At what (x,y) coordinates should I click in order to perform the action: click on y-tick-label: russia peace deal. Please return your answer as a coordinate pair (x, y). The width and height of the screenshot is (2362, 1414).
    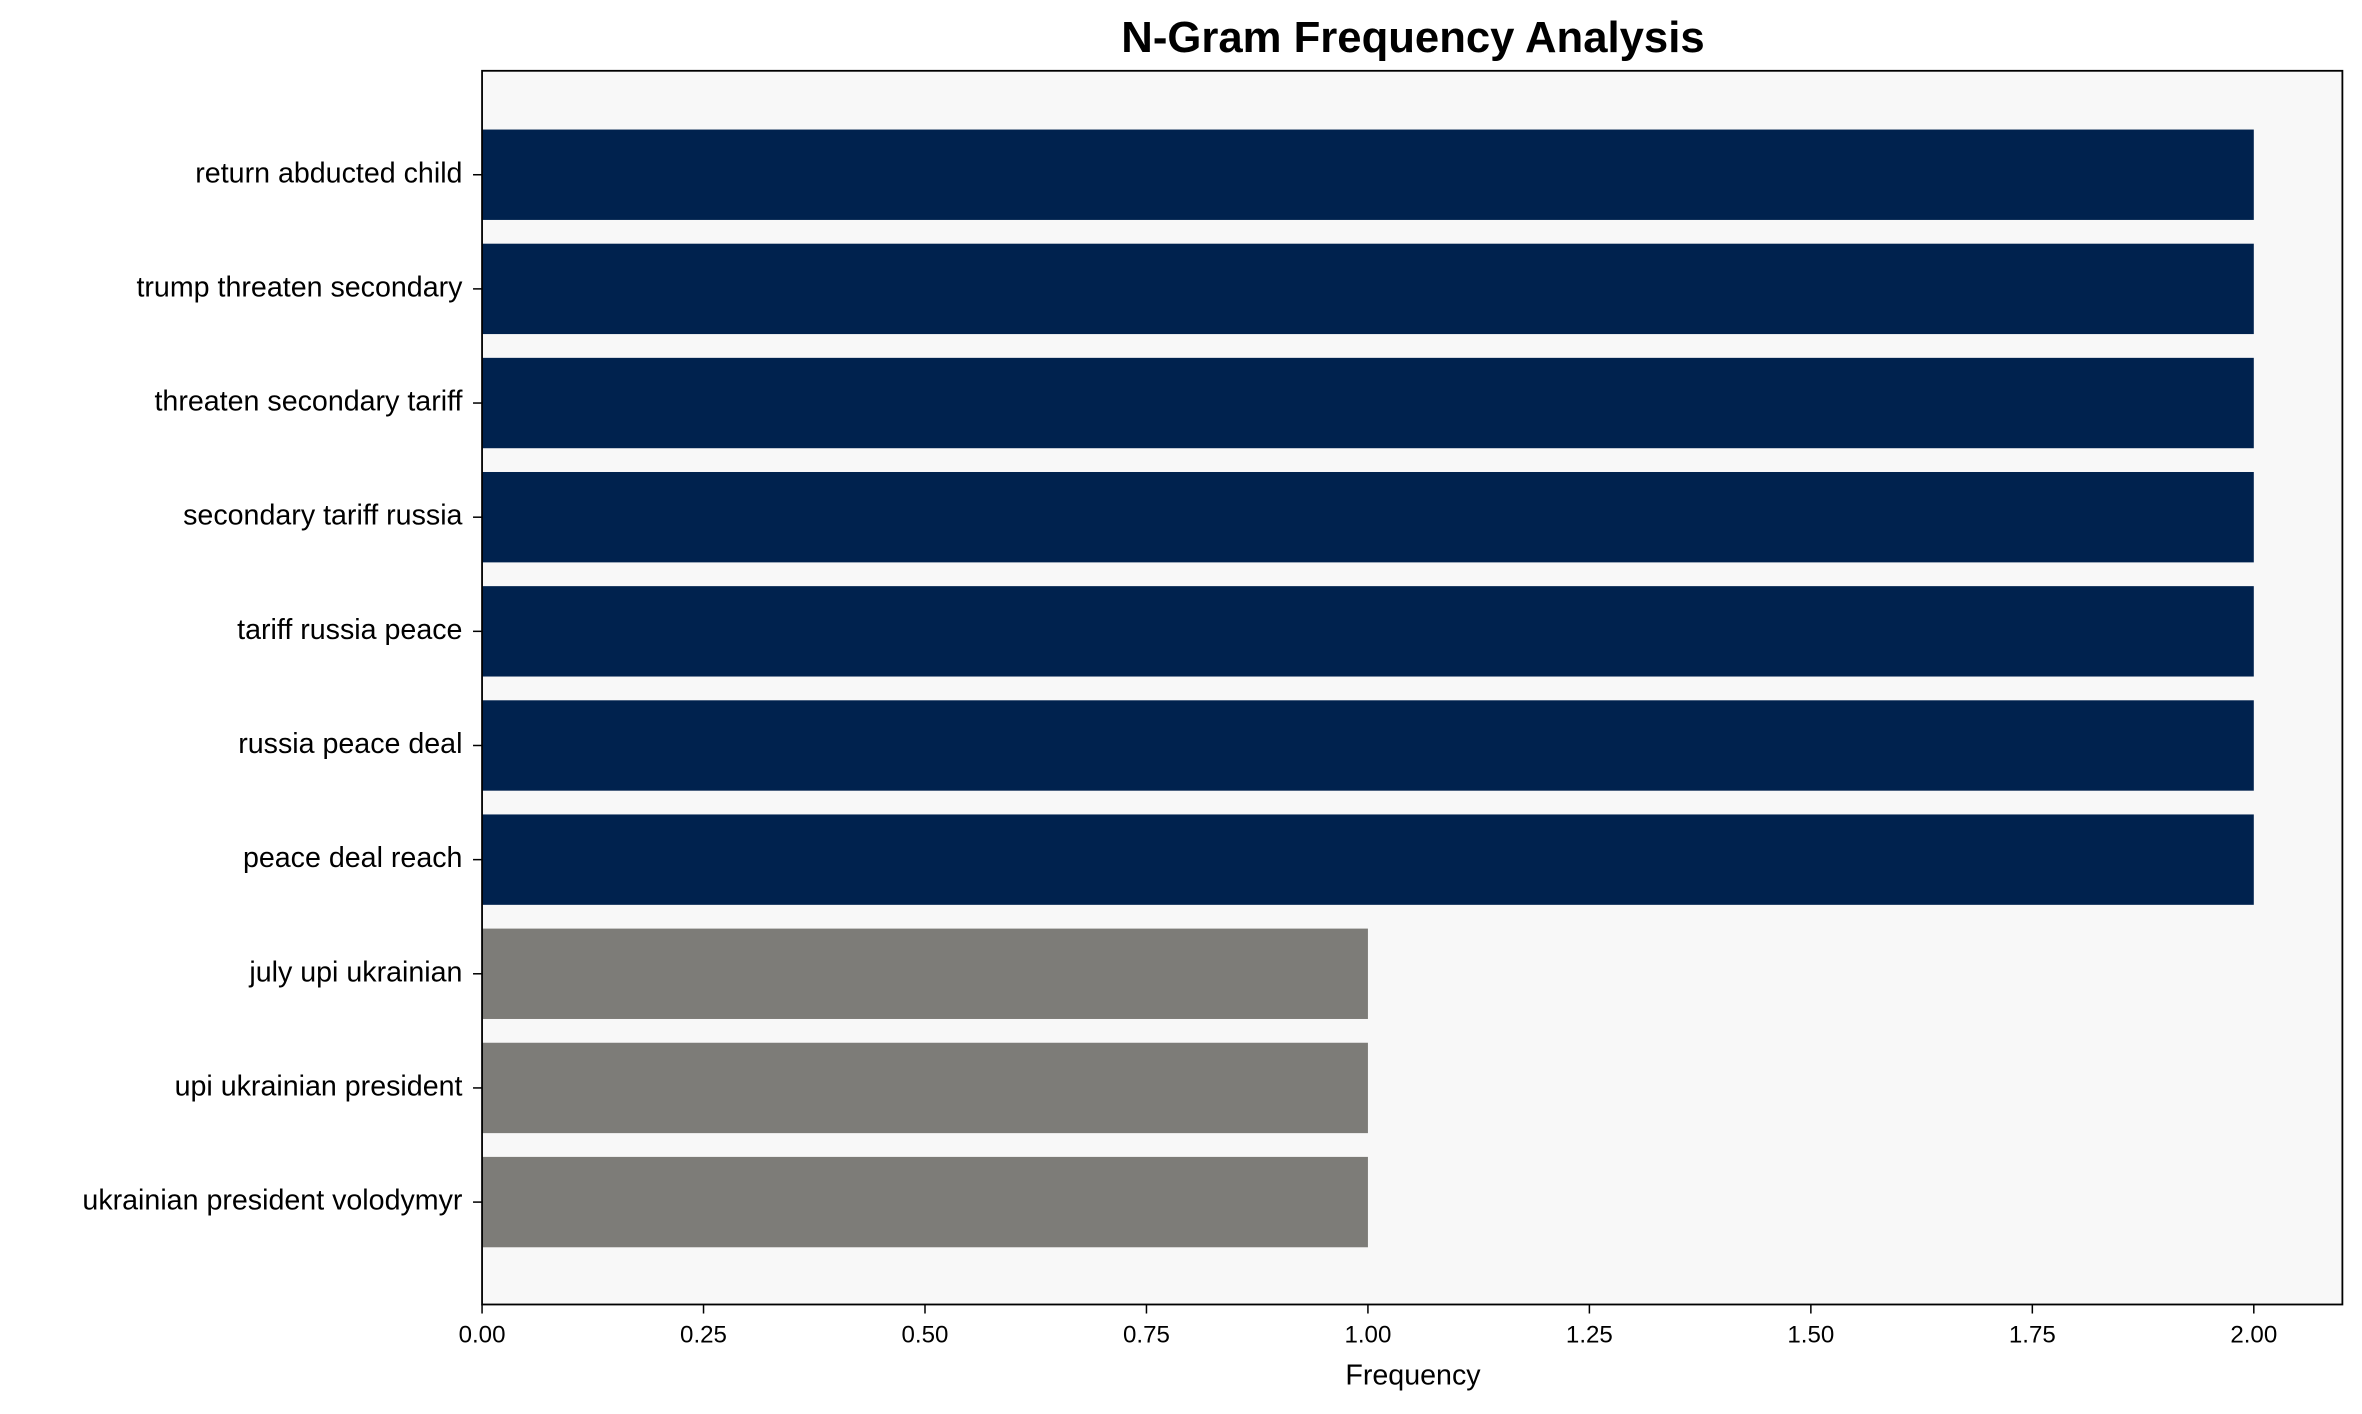
    Looking at the image, I should click on (350, 744).